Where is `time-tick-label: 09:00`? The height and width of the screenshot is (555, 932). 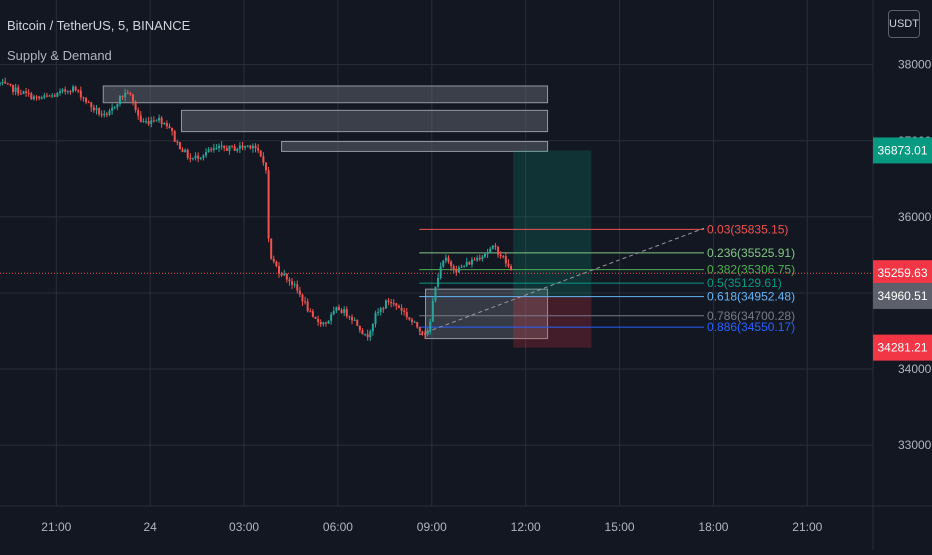 time-tick-label: 09:00 is located at coordinates (432, 527).